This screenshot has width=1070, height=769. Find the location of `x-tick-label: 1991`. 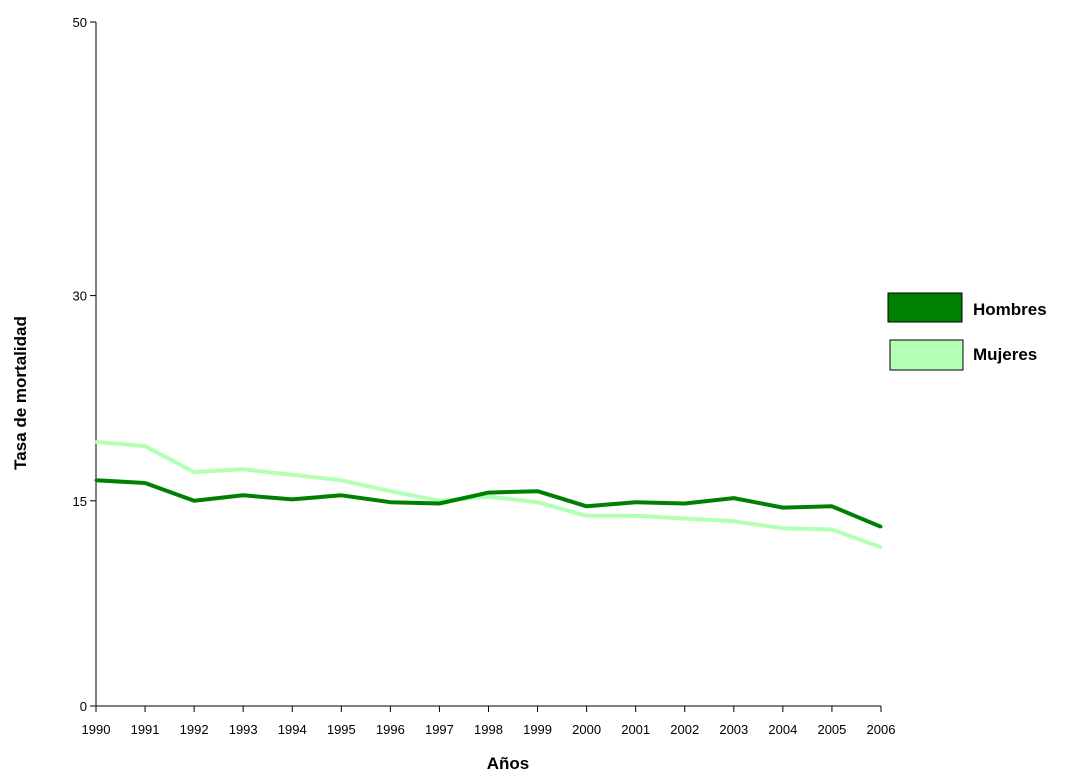

x-tick-label: 1991 is located at coordinates (145, 729).